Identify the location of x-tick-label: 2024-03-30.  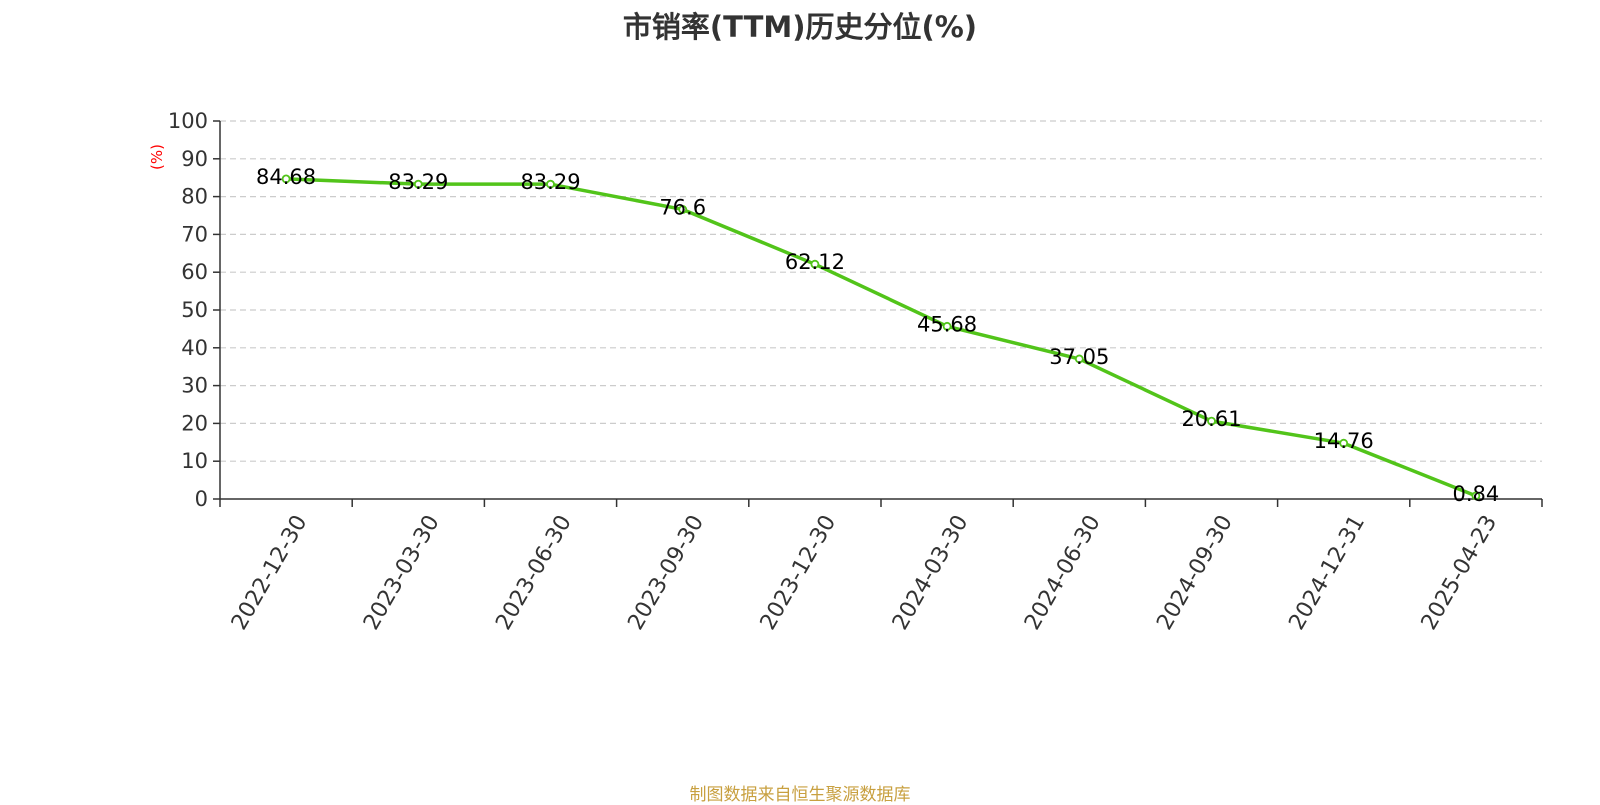
(931, 572).